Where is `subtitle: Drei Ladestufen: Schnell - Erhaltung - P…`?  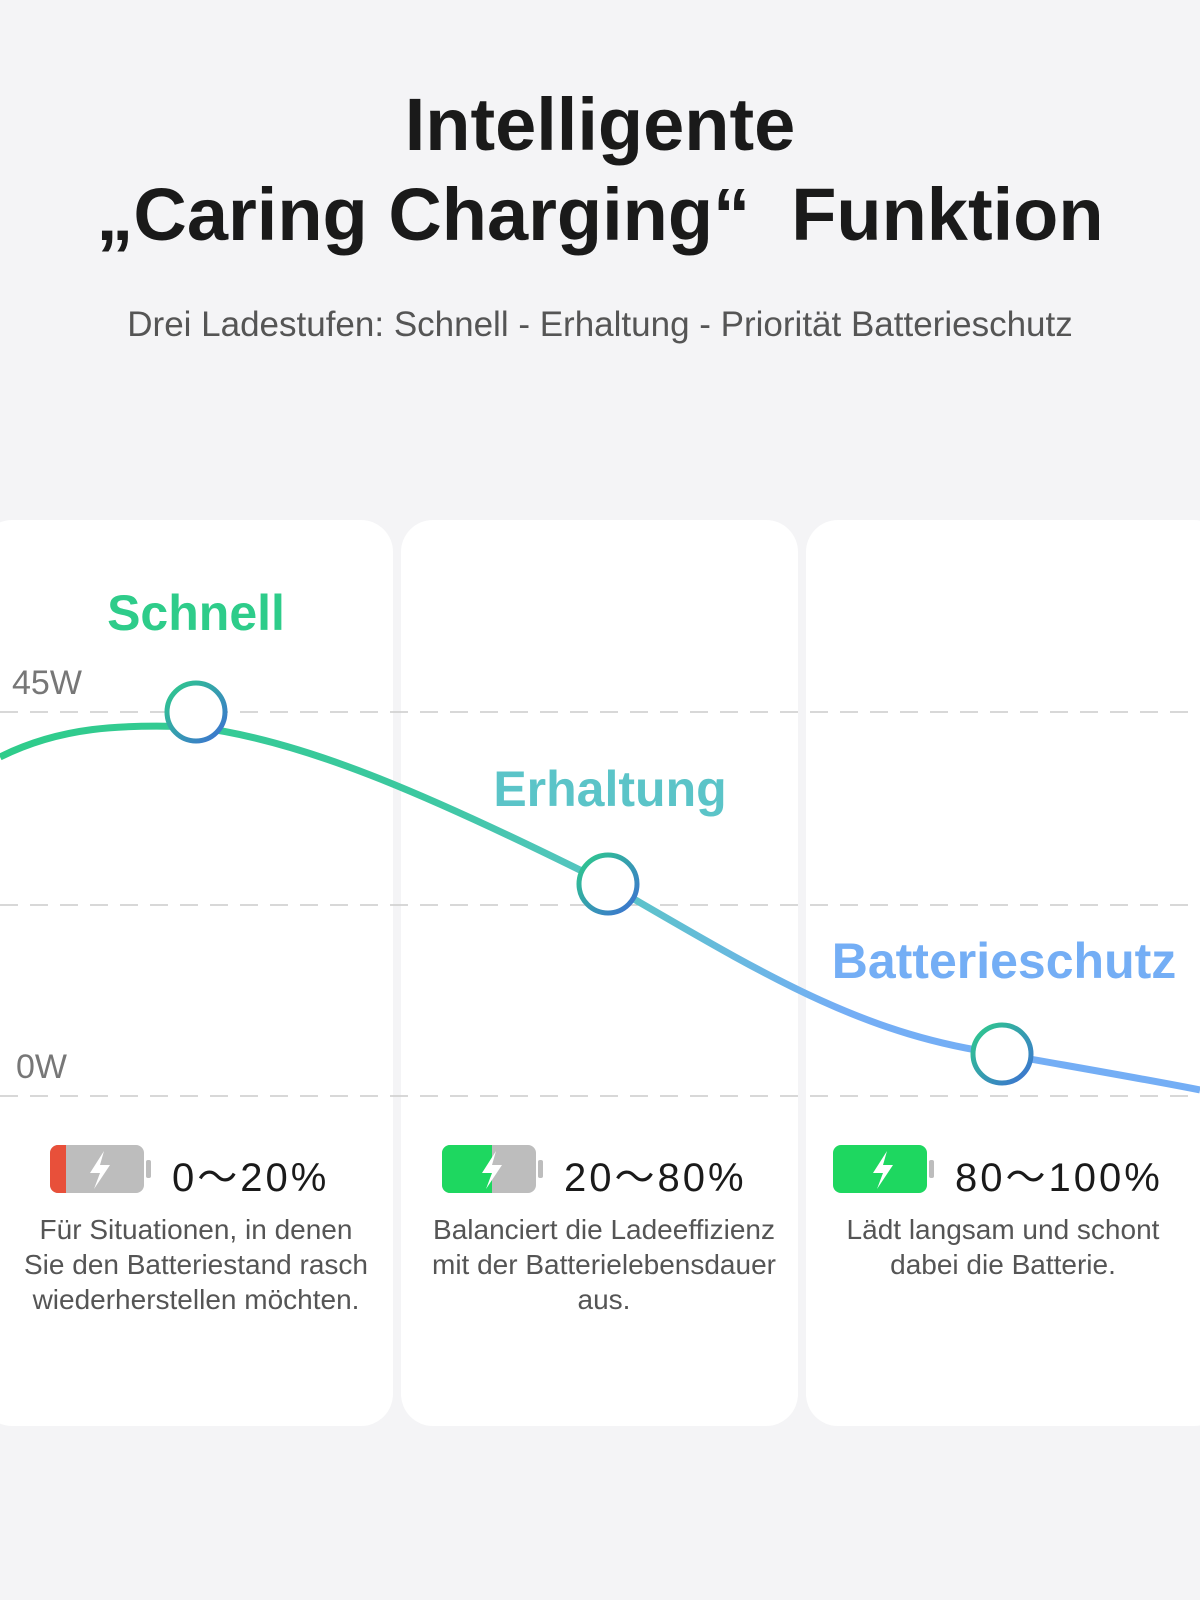
subtitle: Drei Ladestufen: Schnell - Erhaltung - P… is located at coordinates (600, 324).